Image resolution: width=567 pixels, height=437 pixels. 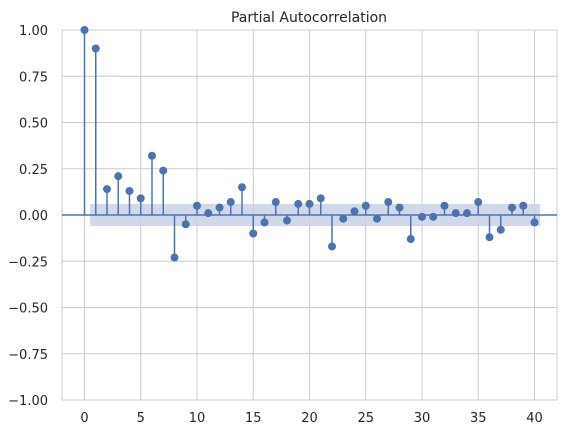 I want to click on x-tick-label: 30, so click(x=422, y=418).